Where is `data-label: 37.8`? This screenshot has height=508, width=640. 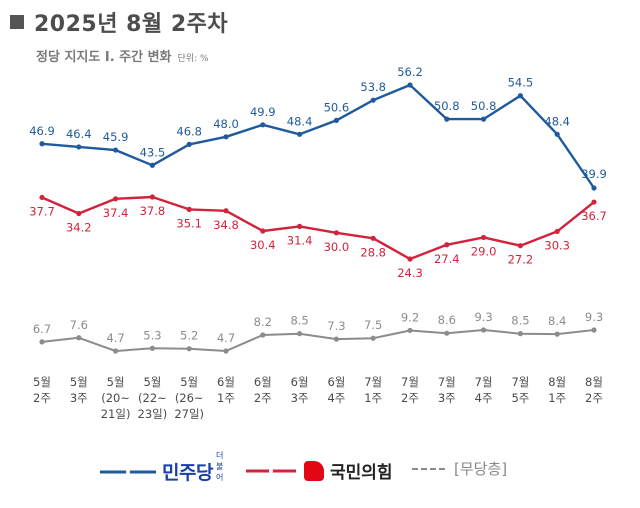 data-label: 37.8 is located at coordinates (153, 211).